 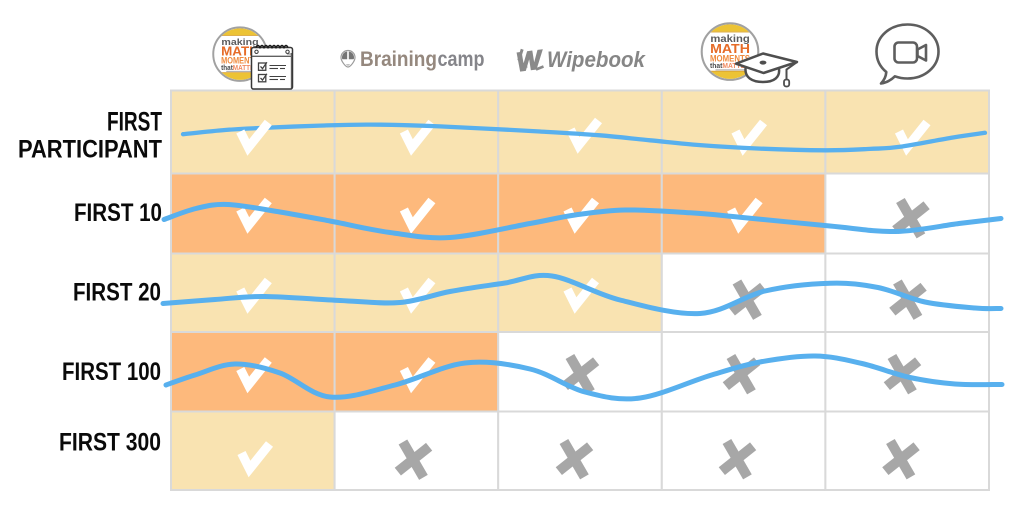 What do you see at coordinates (134, 122) in the screenshot?
I see `svg-text: FIRST` at bounding box center [134, 122].